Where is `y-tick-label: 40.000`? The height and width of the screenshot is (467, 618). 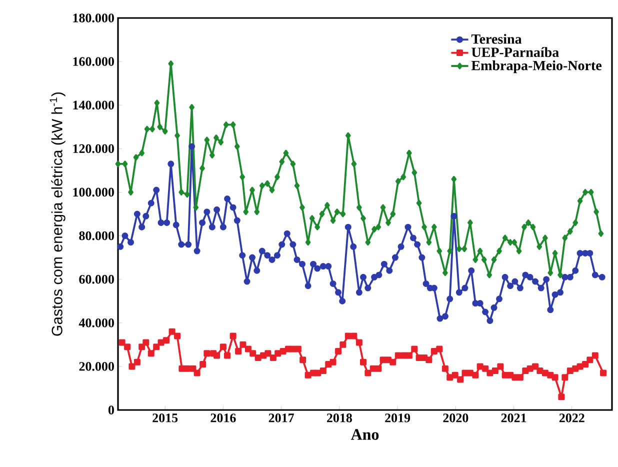 y-tick-label: 40.000 is located at coordinates (96, 323).